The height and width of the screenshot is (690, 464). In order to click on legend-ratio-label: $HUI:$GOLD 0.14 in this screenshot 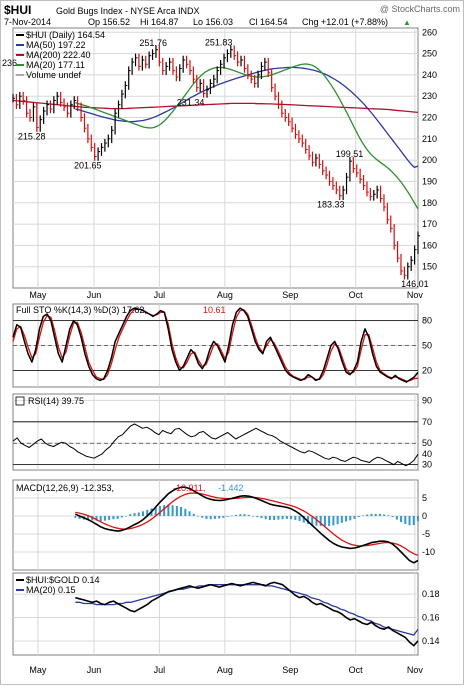, I will do `click(63, 580)`.